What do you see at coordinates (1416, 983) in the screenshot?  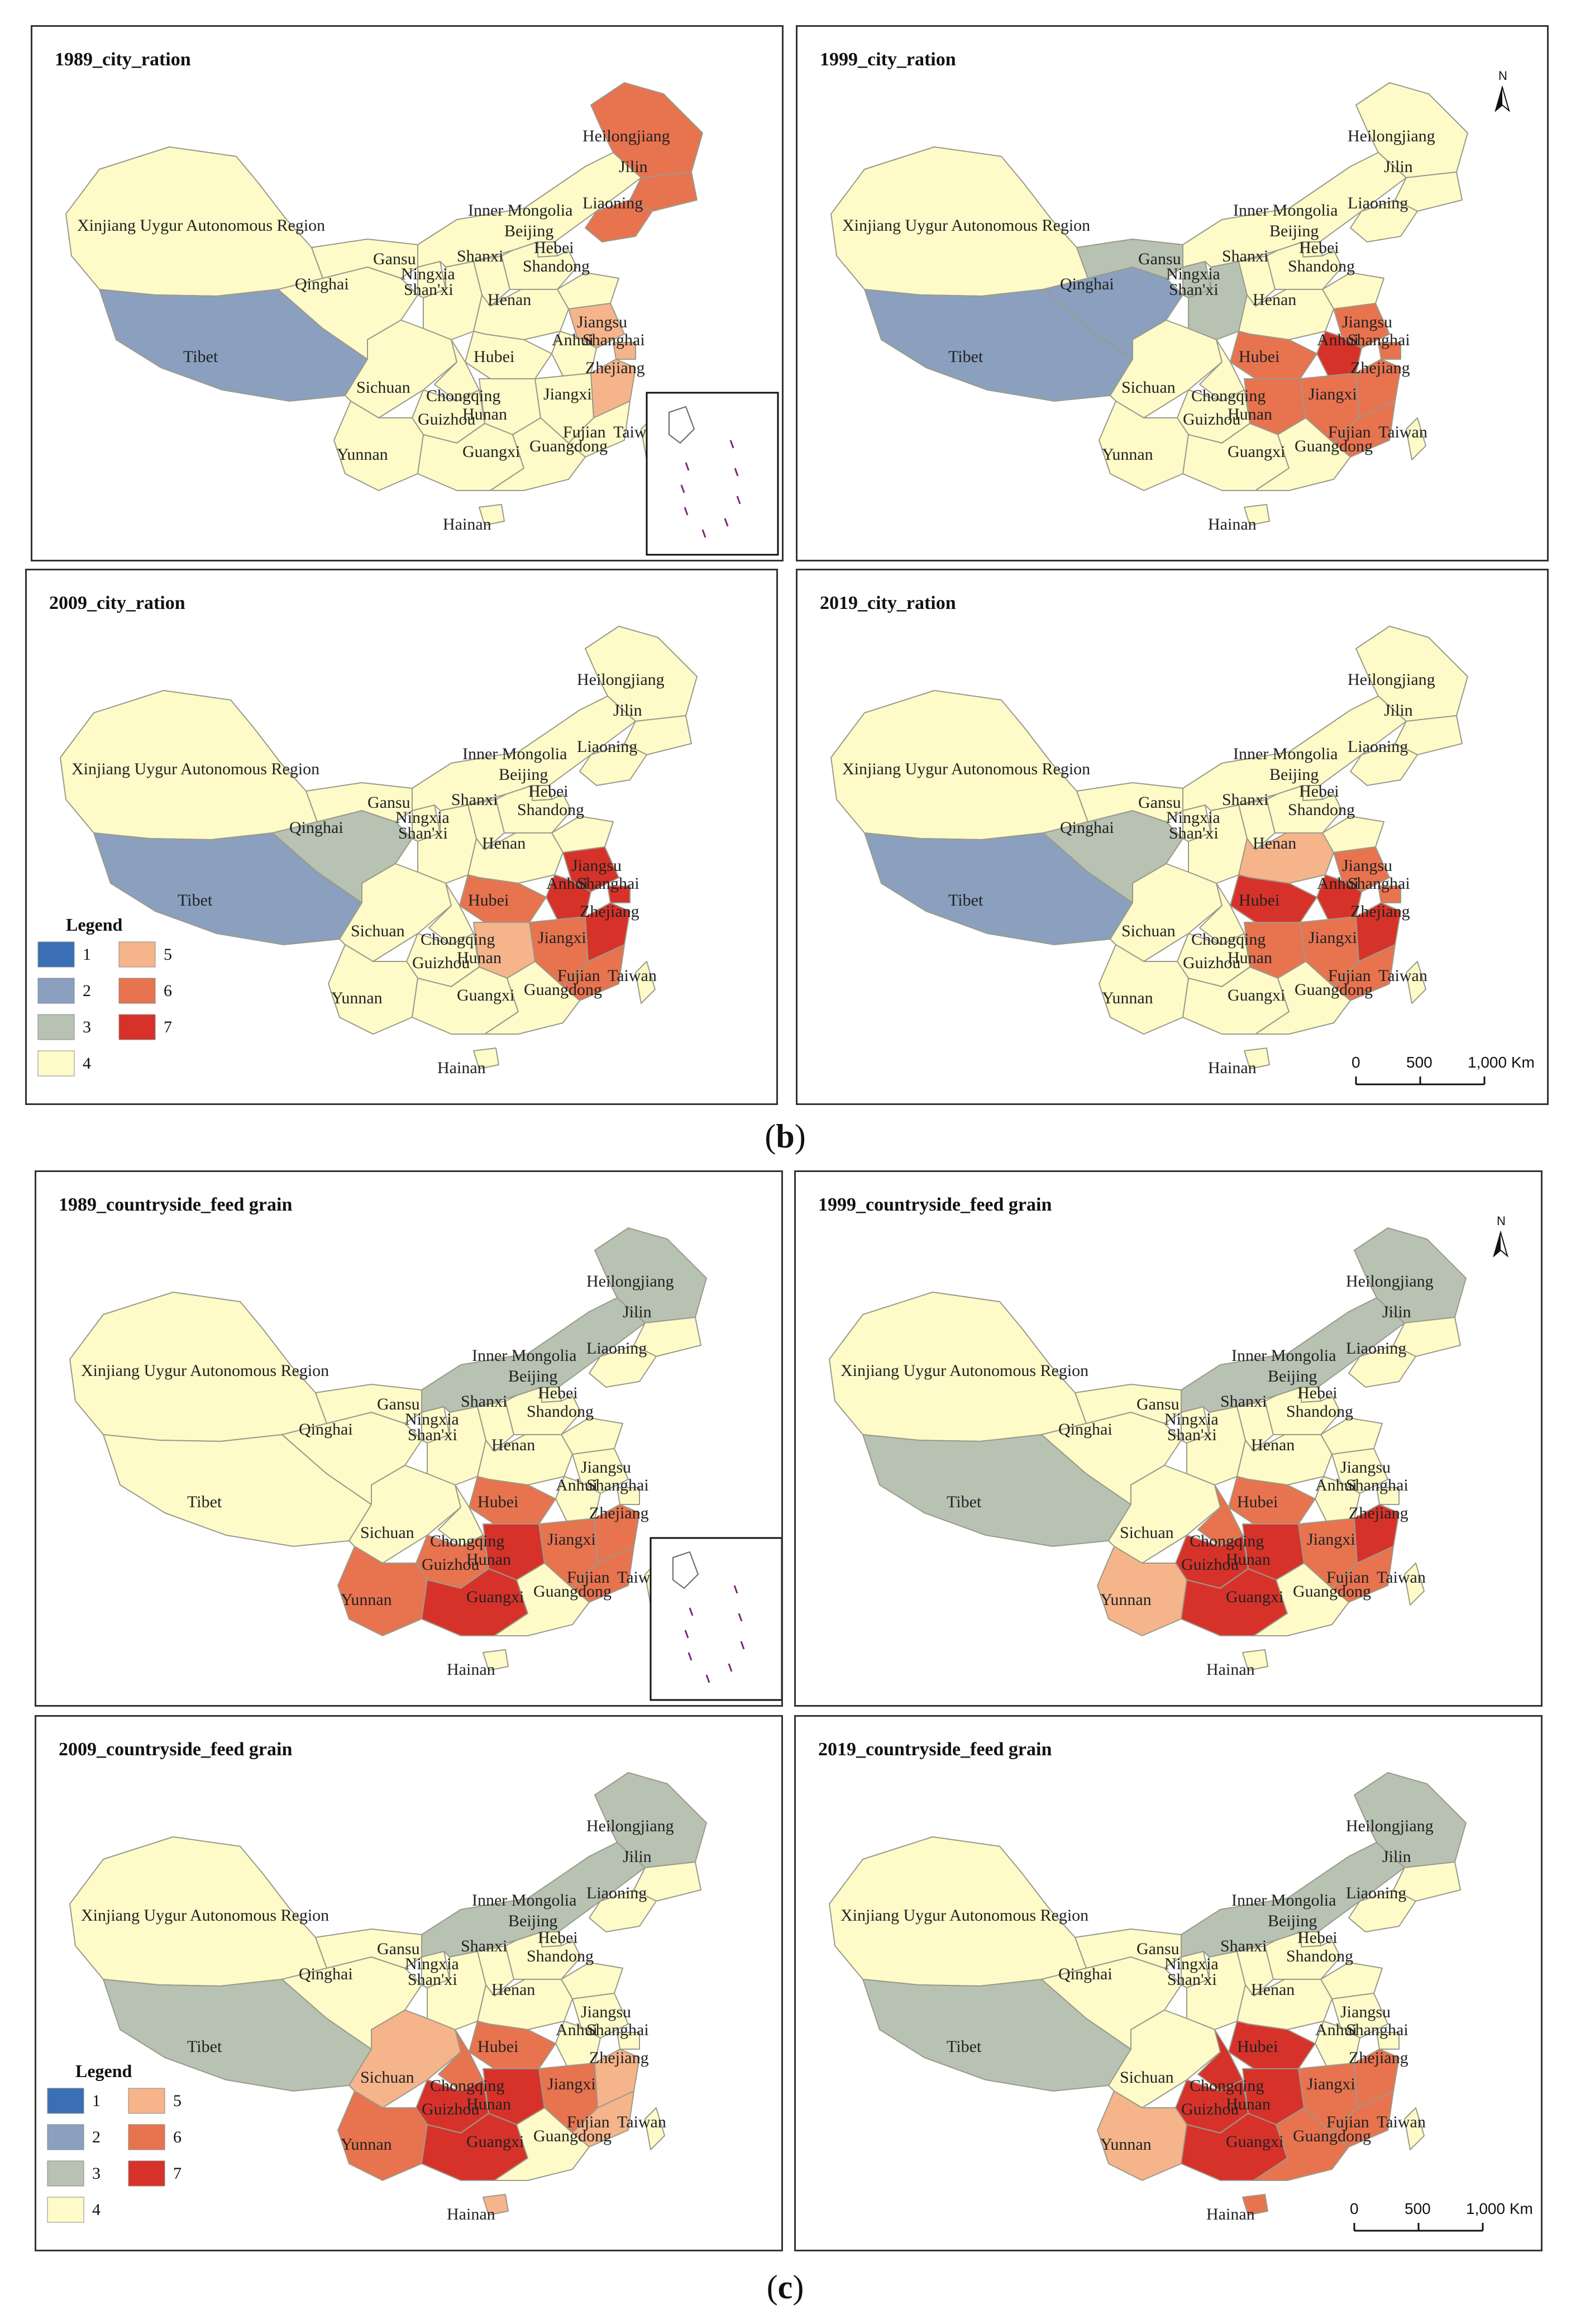 I see `province-taiwan` at bounding box center [1416, 983].